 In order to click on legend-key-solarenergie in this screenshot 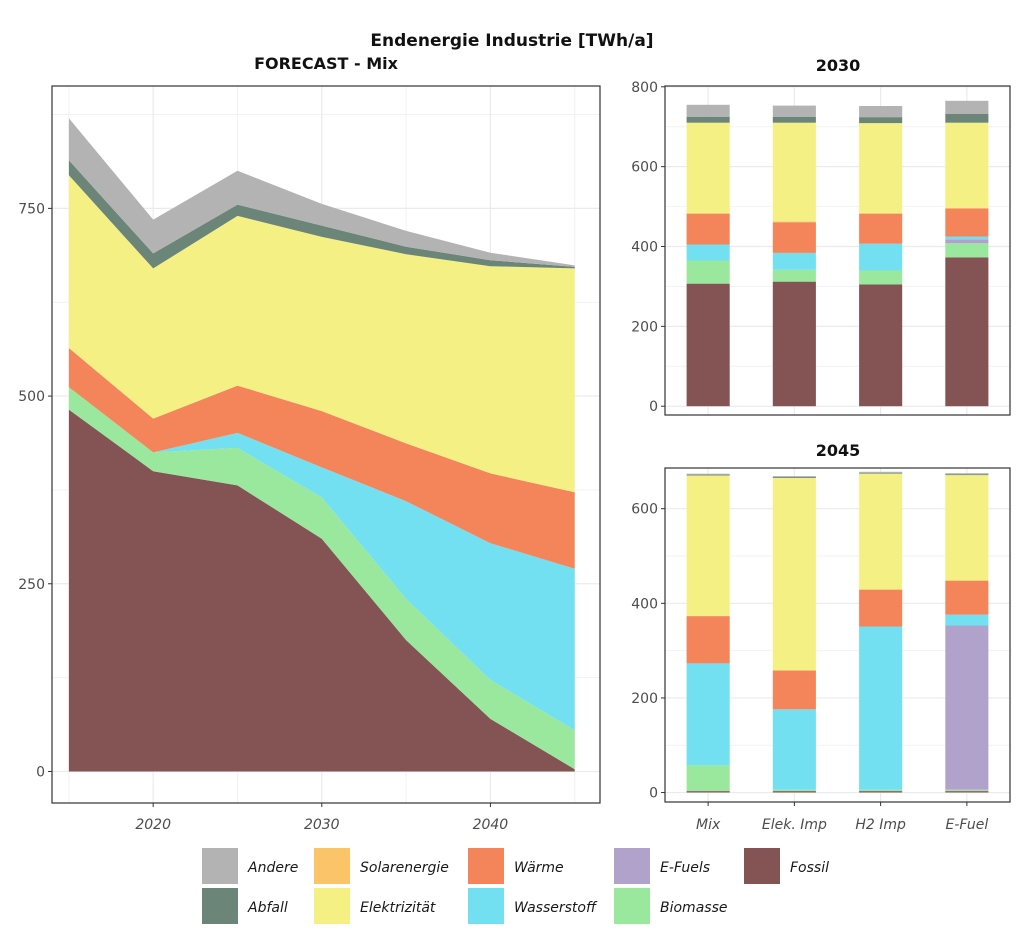, I will do `click(332, 866)`.